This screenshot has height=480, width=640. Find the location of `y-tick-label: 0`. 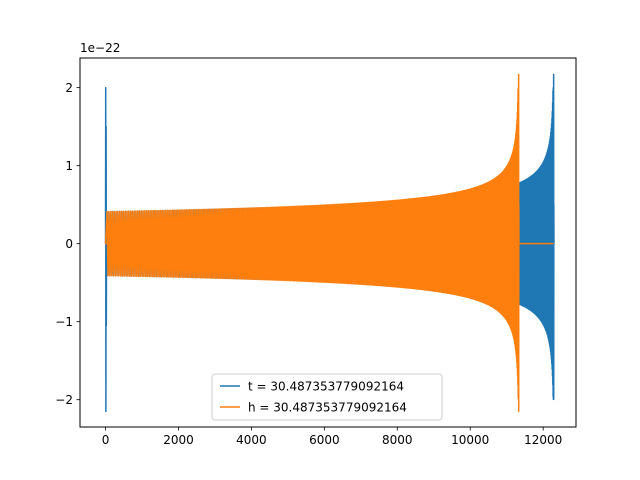

y-tick-label: 0 is located at coordinates (69, 244).